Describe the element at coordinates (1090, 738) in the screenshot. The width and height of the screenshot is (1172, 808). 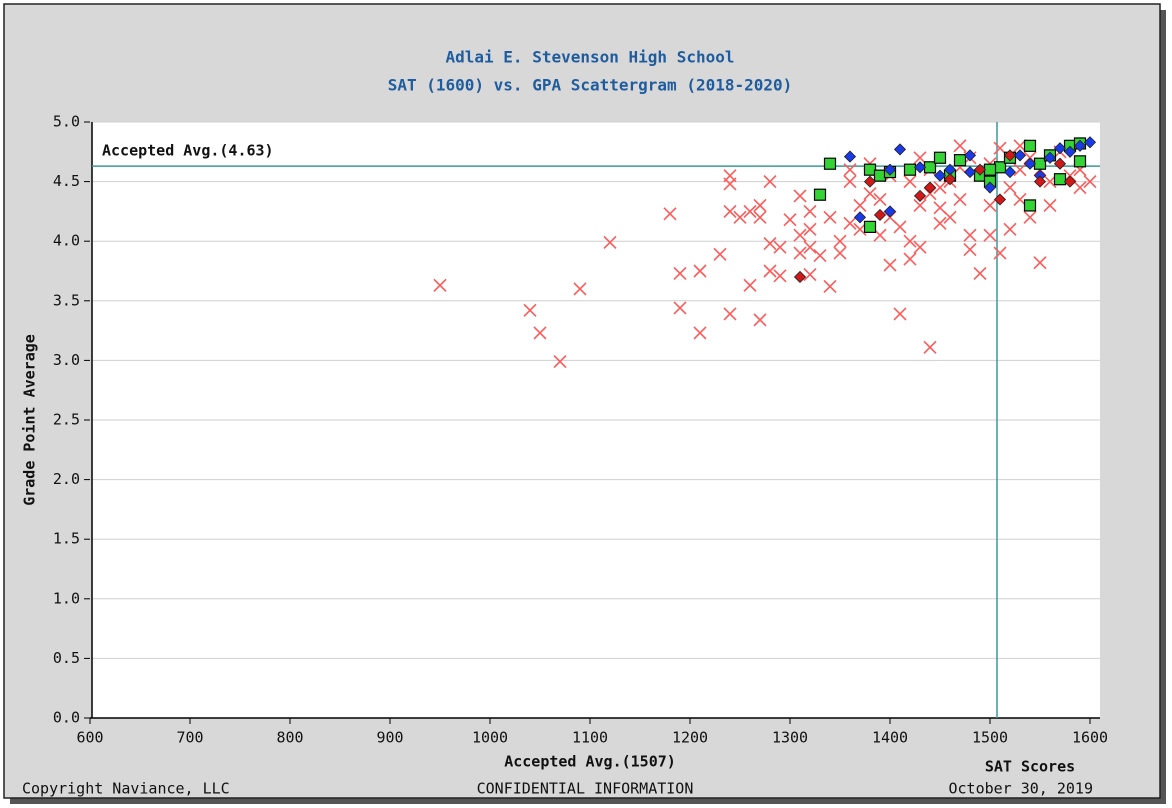
I see `x-tick-label: 1600` at that location.